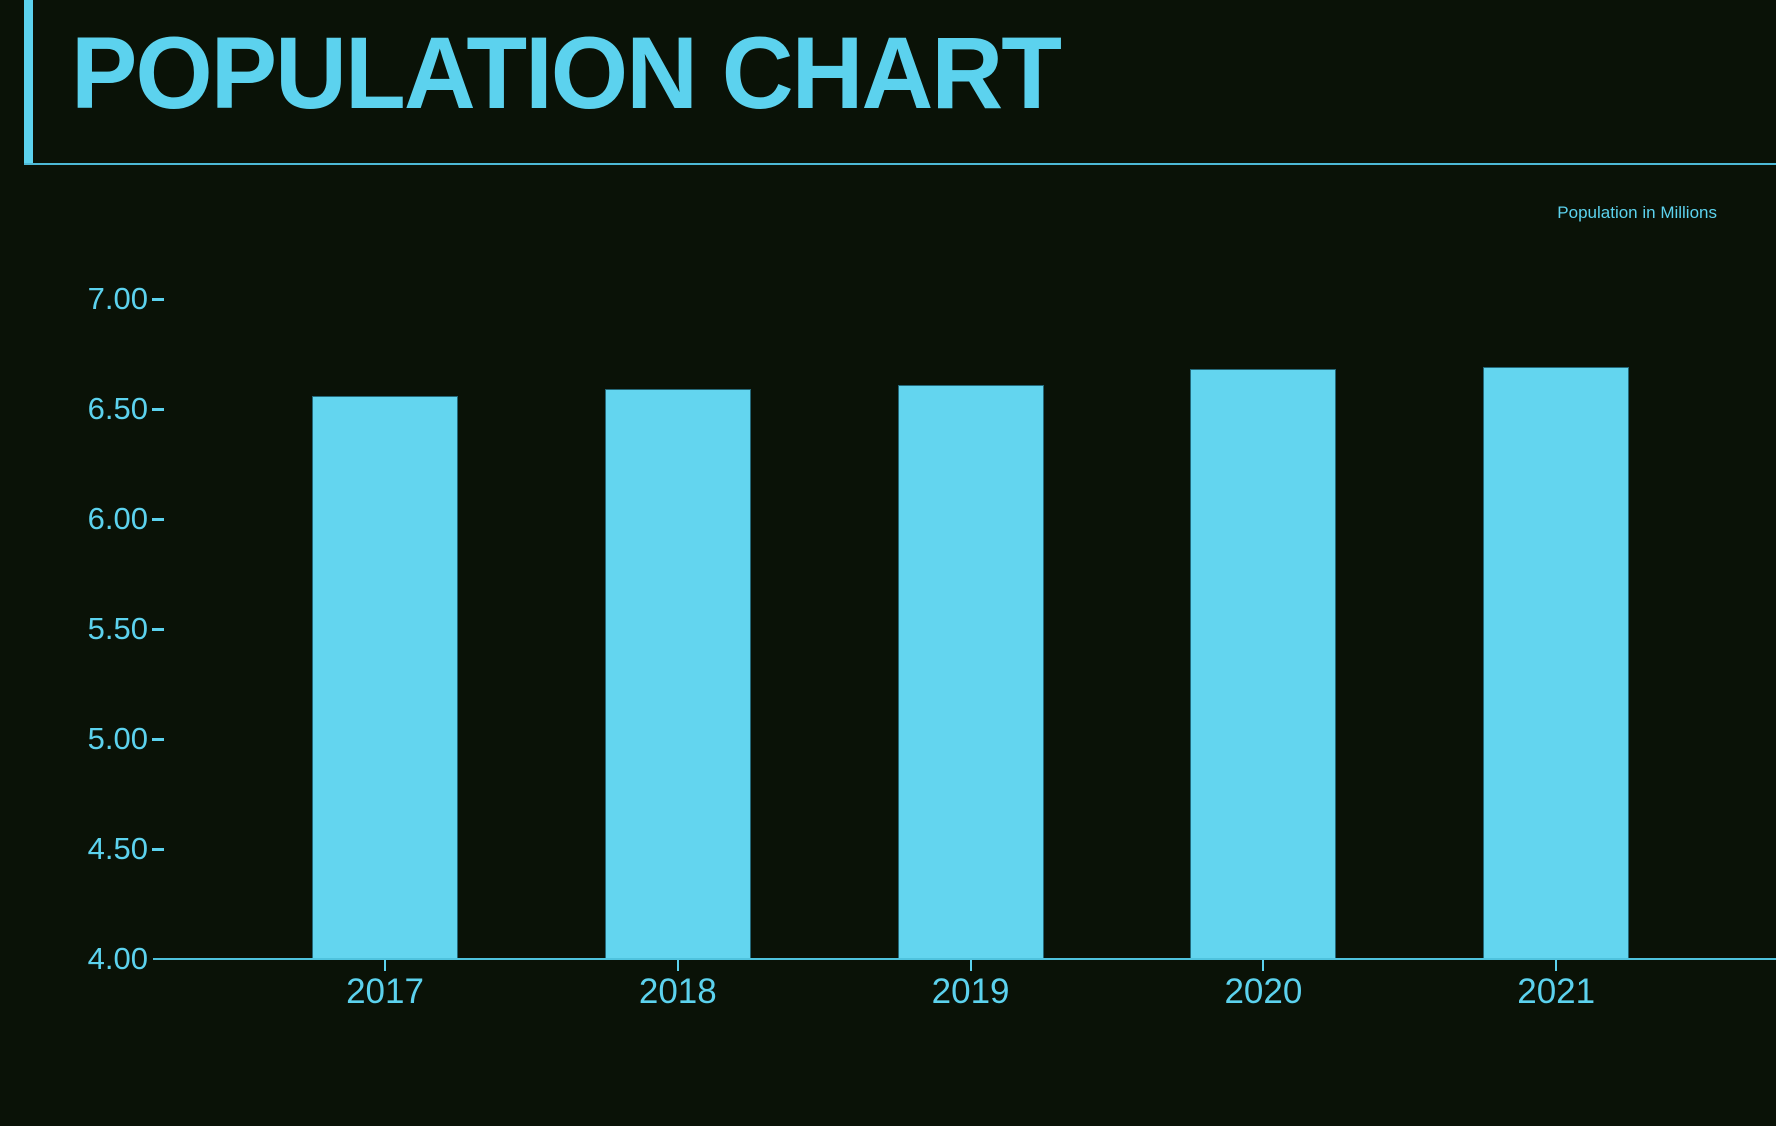  What do you see at coordinates (900, 164) in the screenshot?
I see `header-divider` at bounding box center [900, 164].